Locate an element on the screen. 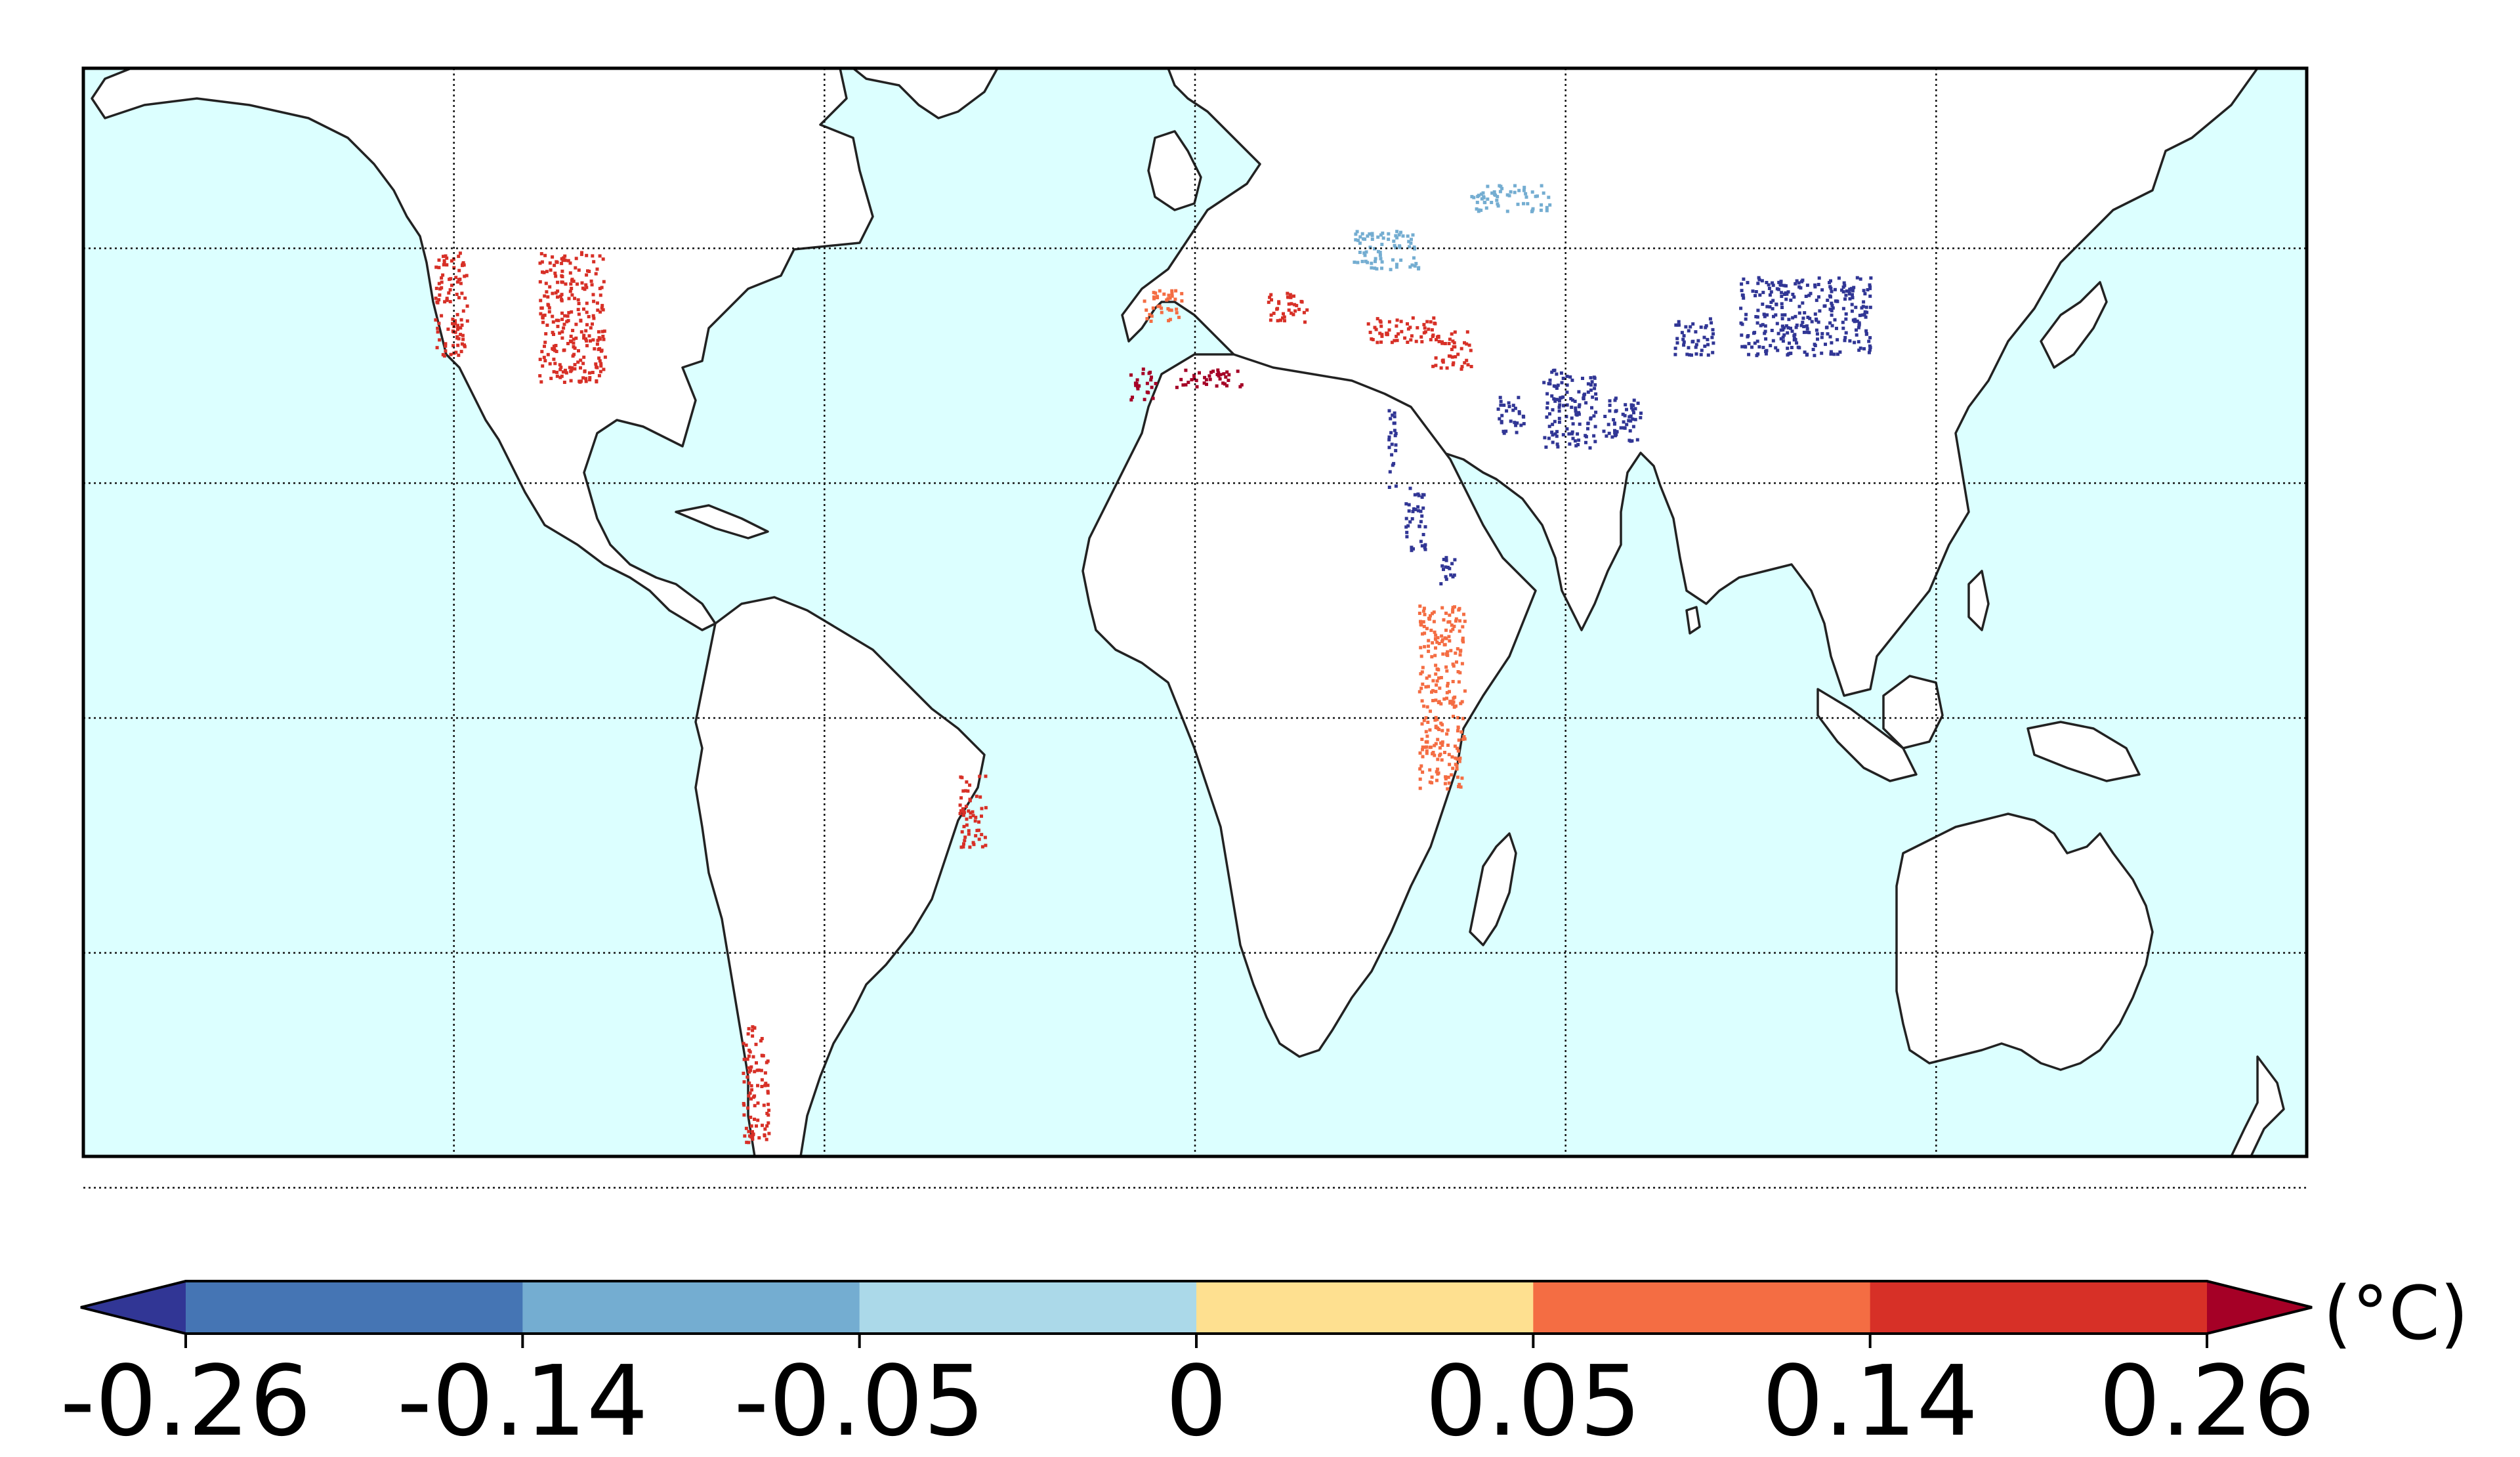 The height and width of the screenshot is (1457, 2520). colorbar-tick-label: 0.14 is located at coordinates (1870, 1401).